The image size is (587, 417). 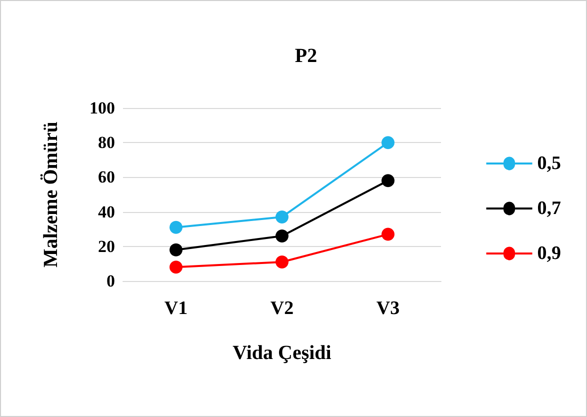 What do you see at coordinates (51, 194) in the screenshot?
I see `y-axis-title: Malzeme Ömürü` at bounding box center [51, 194].